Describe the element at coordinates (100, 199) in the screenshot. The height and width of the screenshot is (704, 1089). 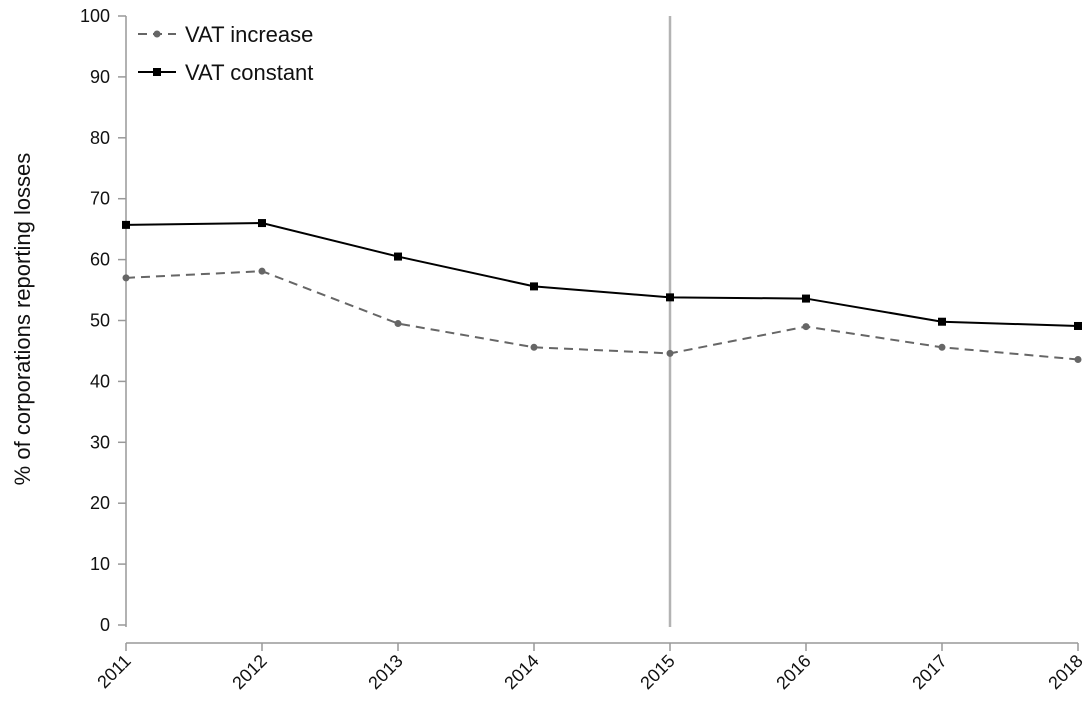
I see `y-tick-label: 70` at that location.